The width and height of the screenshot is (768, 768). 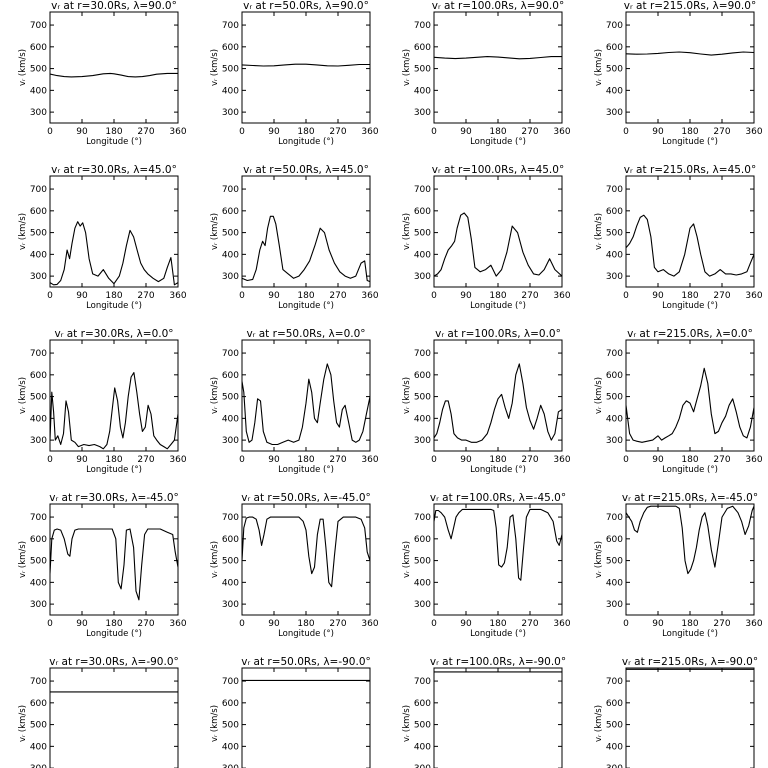 I want to click on chart-title: vᵣ at r=50.0Rs, λ=-90.0°, so click(x=306, y=662).